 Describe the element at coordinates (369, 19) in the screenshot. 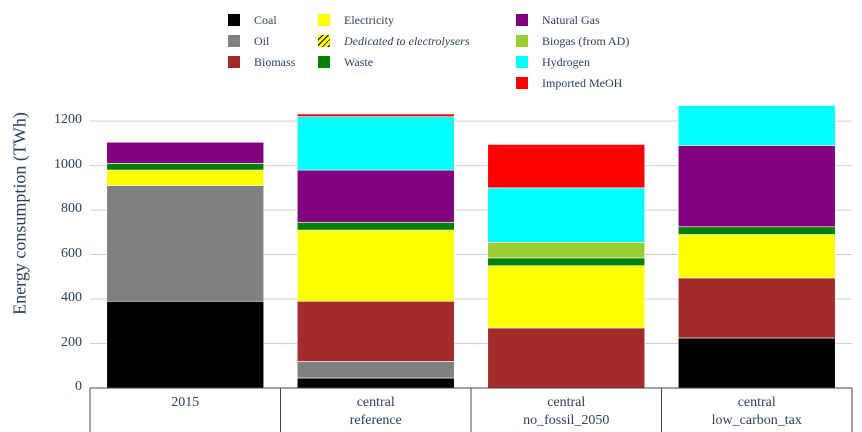

I see `legend-label: Electricity` at that location.